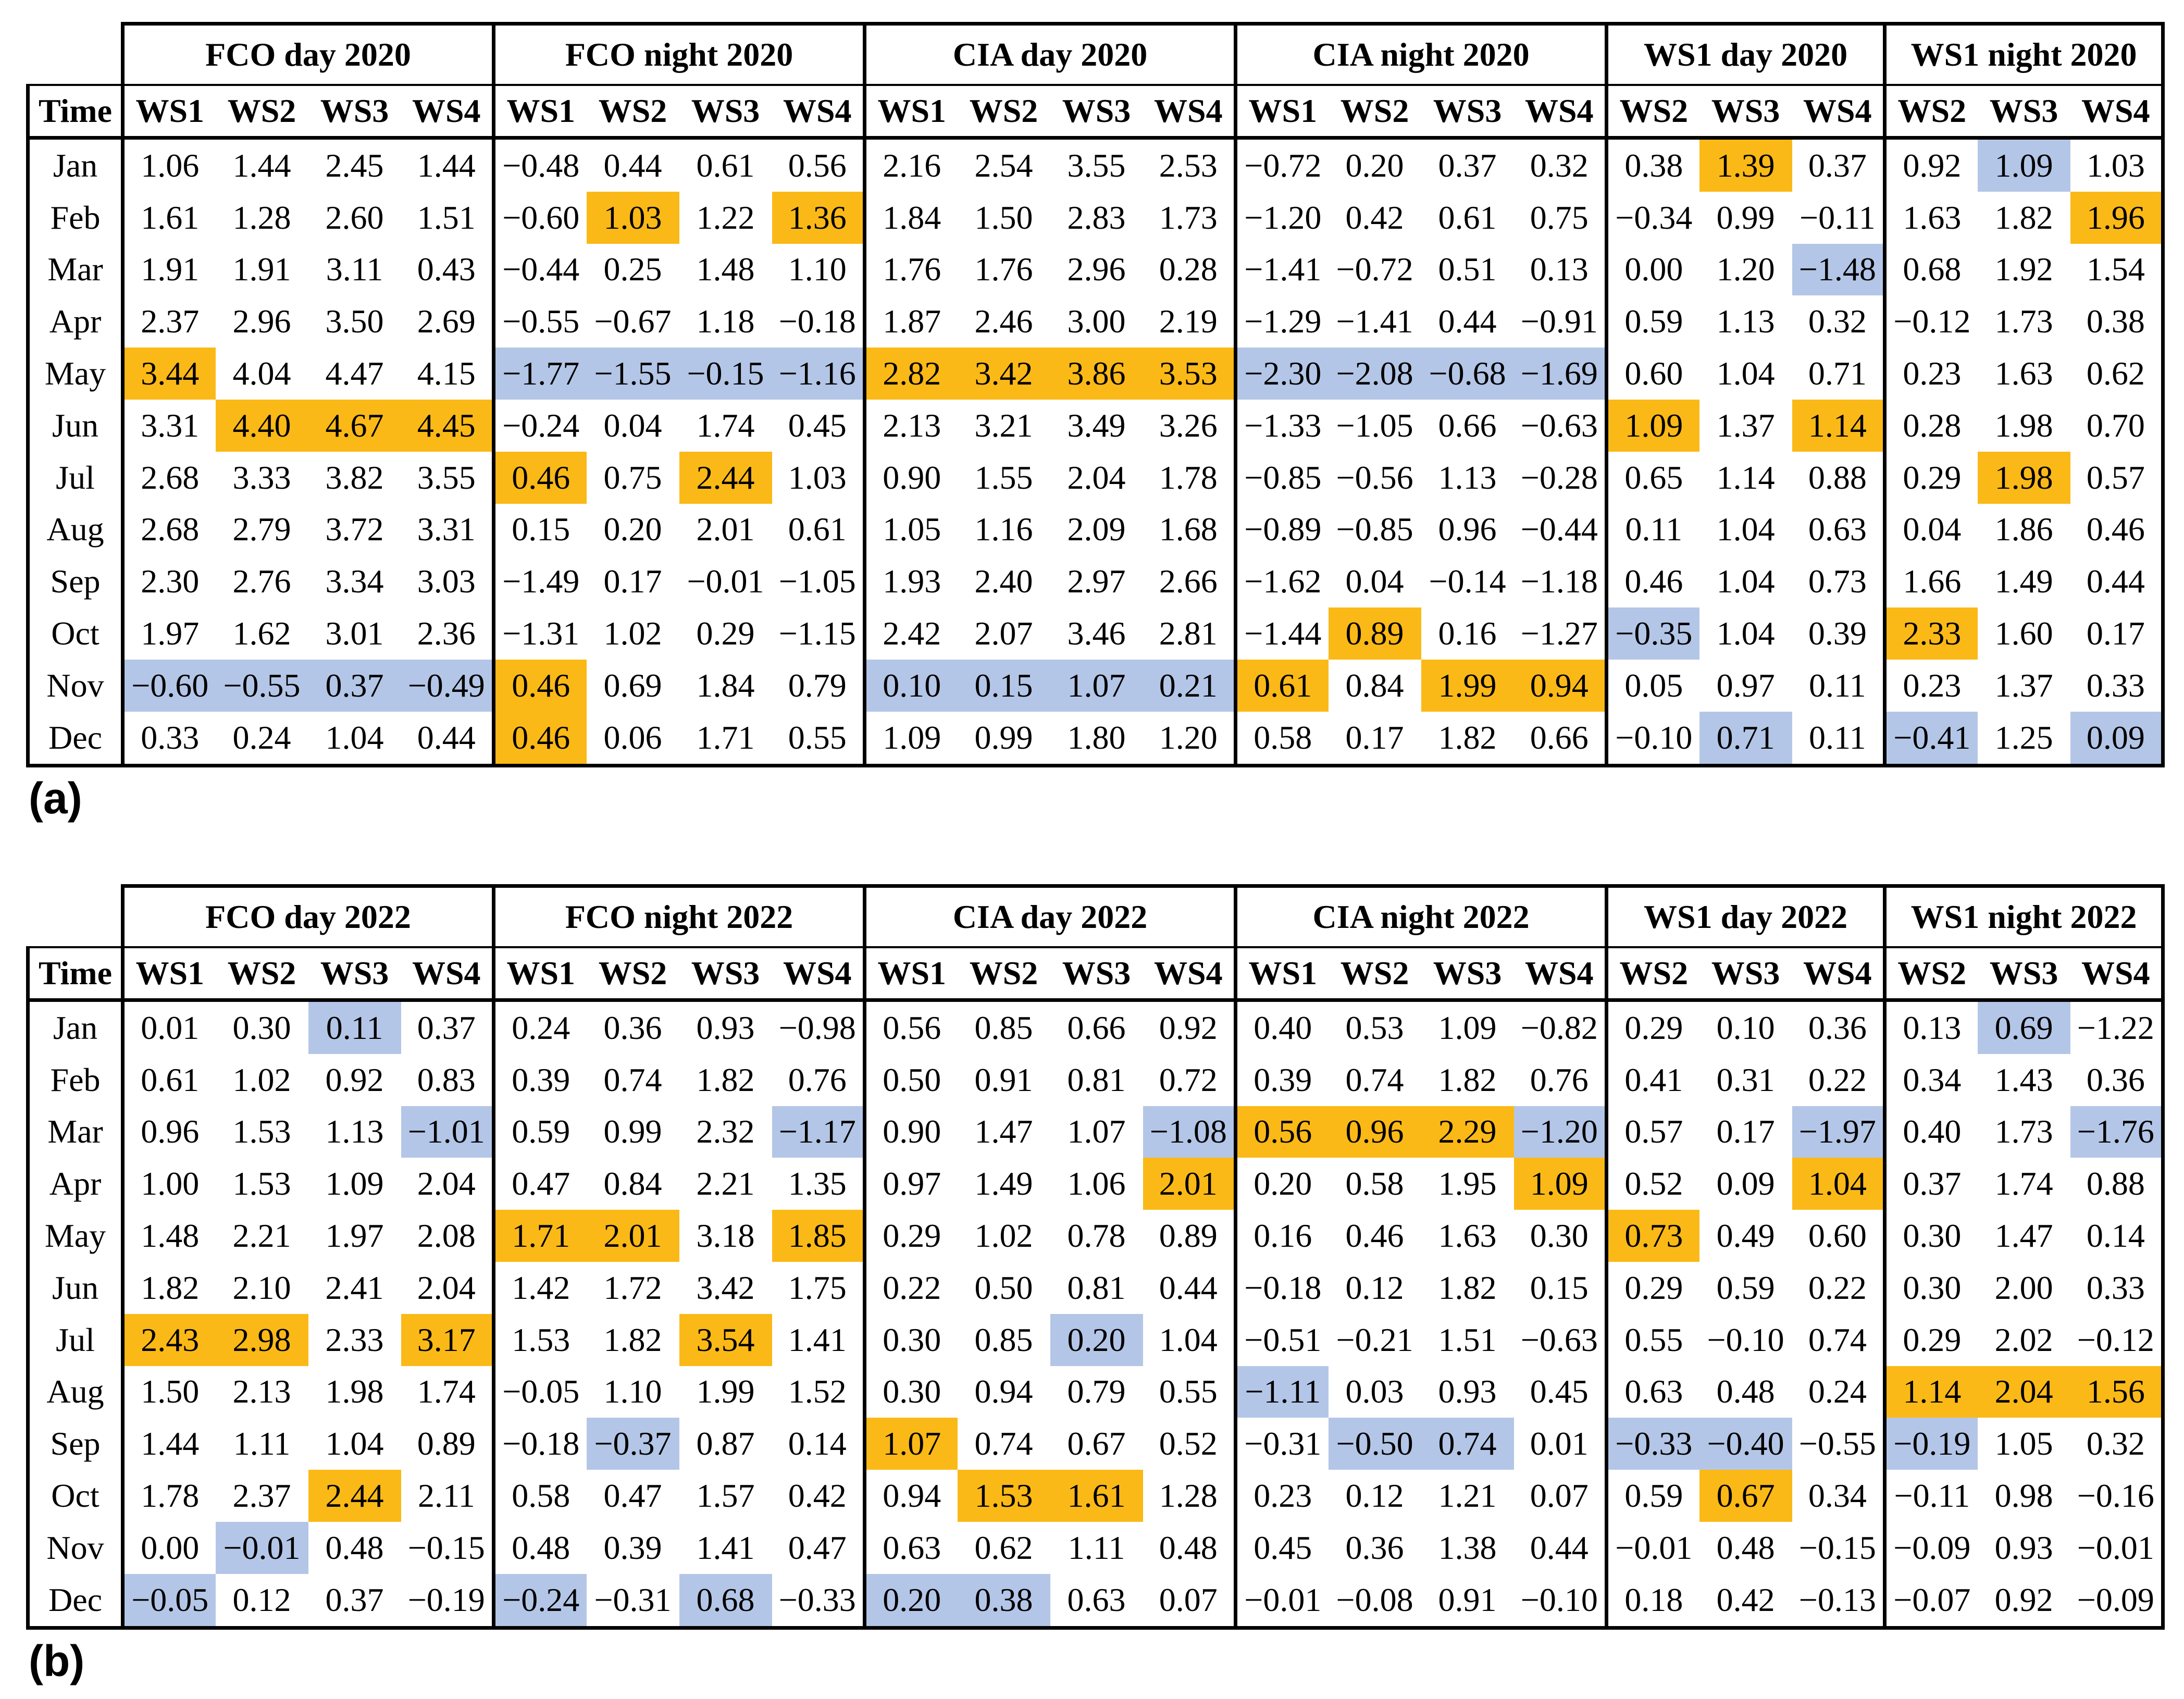 The width and height of the screenshot is (2184, 1699). Describe the element at coordinates (1745, 322) in the screenshot. I see `value-cell: 1.13` at that location.